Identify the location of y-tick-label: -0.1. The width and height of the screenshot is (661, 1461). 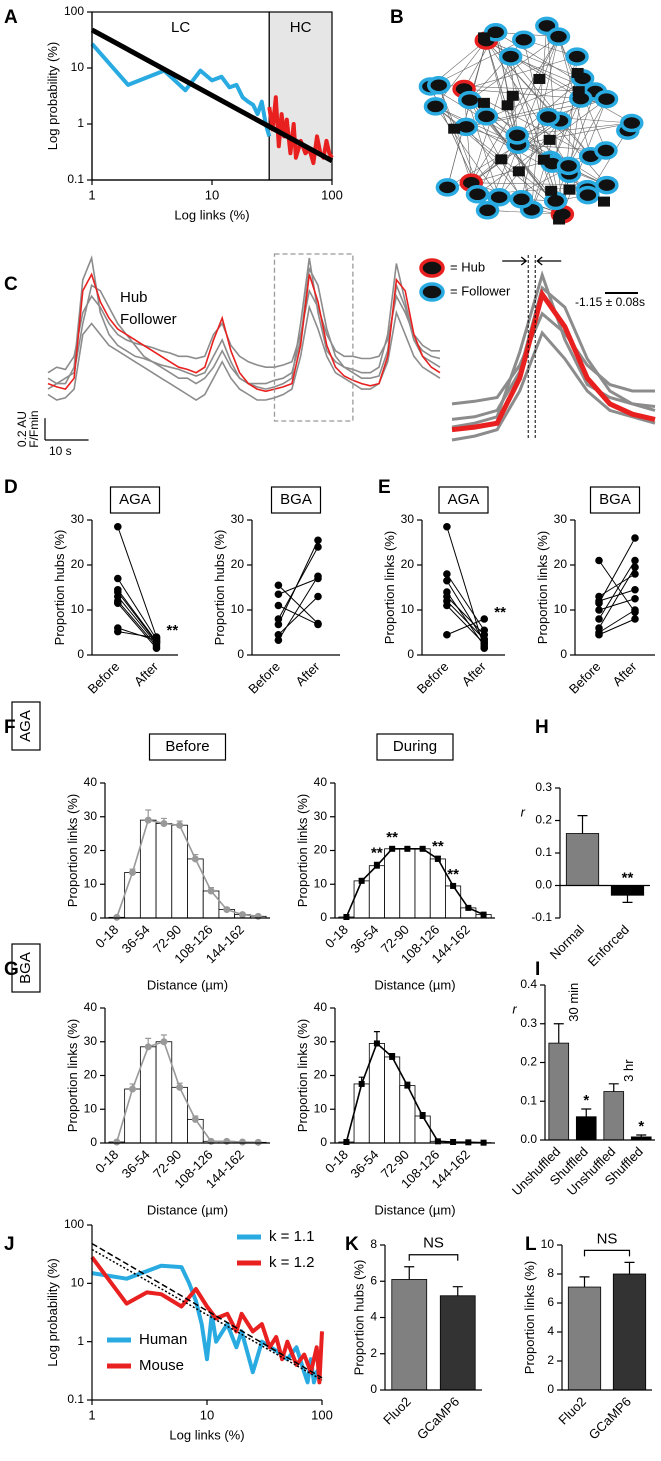
(541, 917).